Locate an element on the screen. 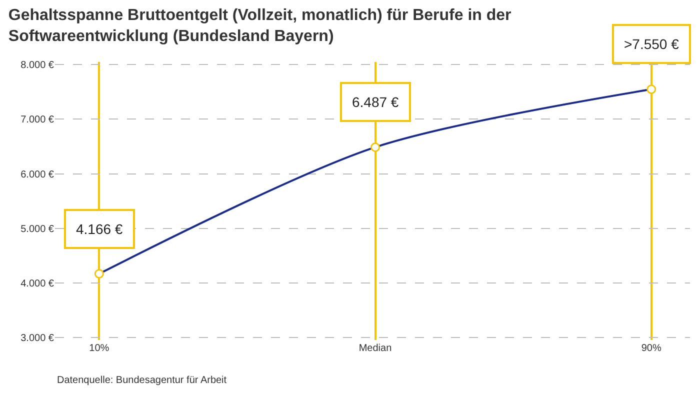 This screenshot has height=400, width=700. data-label: 4.166 € is located at coordinates (99, 229).